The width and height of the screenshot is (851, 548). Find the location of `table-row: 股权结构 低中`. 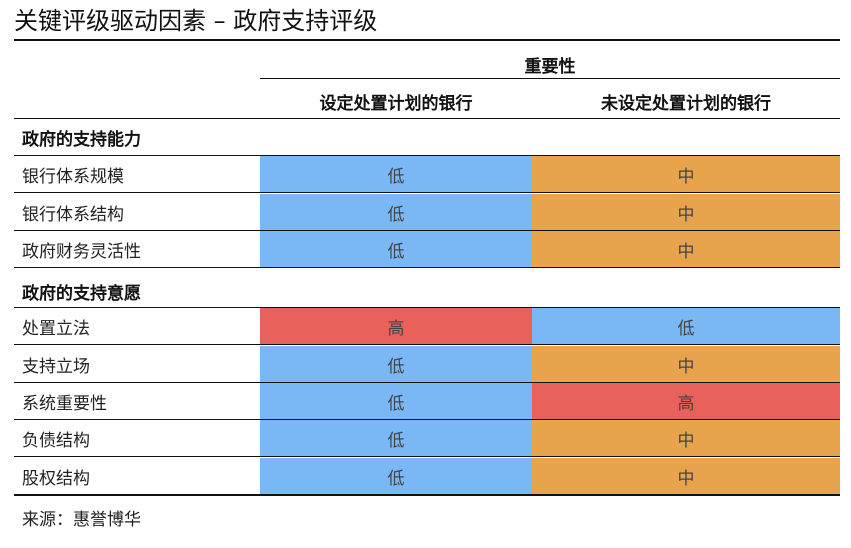

table-row: 股权结构 低中 is located at coordinates (427, 476).